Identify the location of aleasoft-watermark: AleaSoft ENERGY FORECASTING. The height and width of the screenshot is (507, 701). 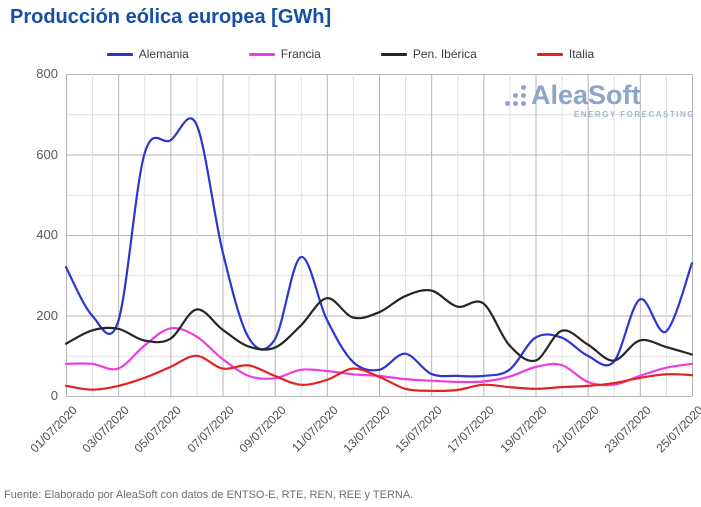
(600, 100).